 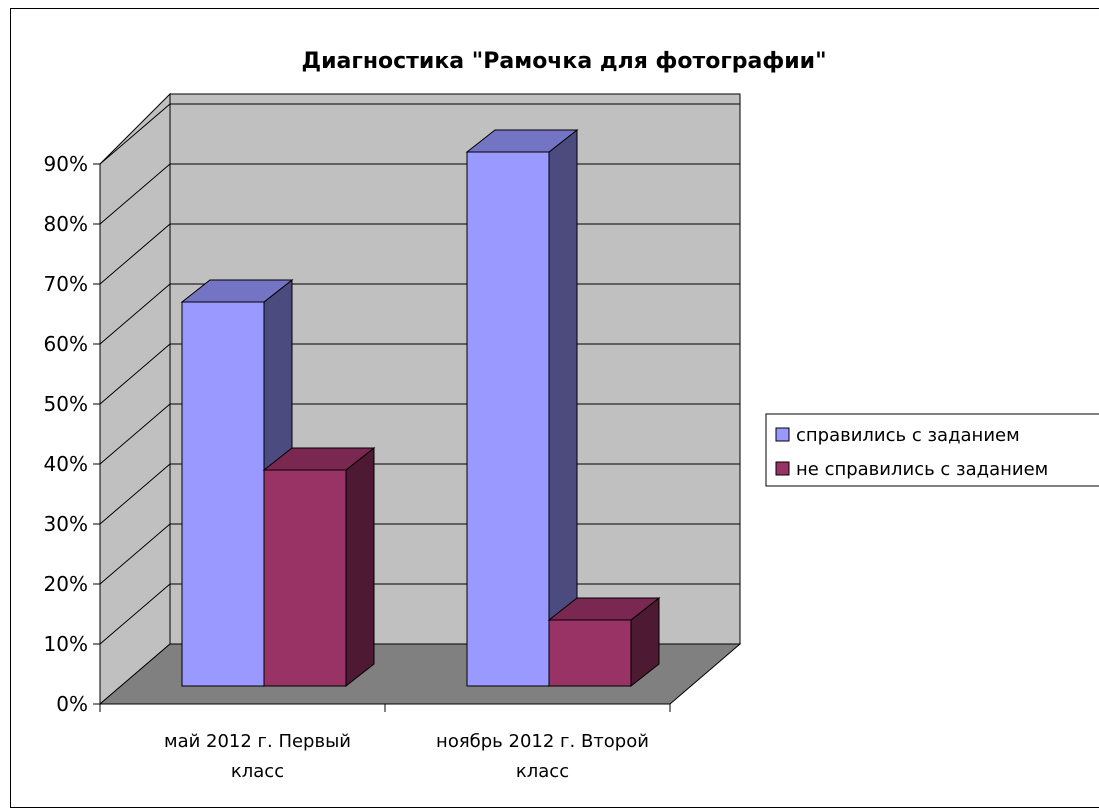 What do you see at coordinates (360, 567) in the screenshot?
I see `bar-side` at bounding box center [360, 567].